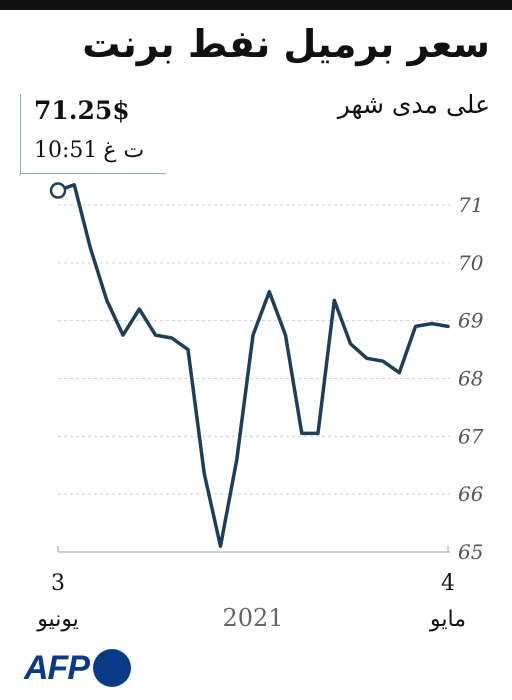 The width and height of the screenshot is (512, 700). I want to click on chart-subtitle: على مدى شهر, so click(413, 104).